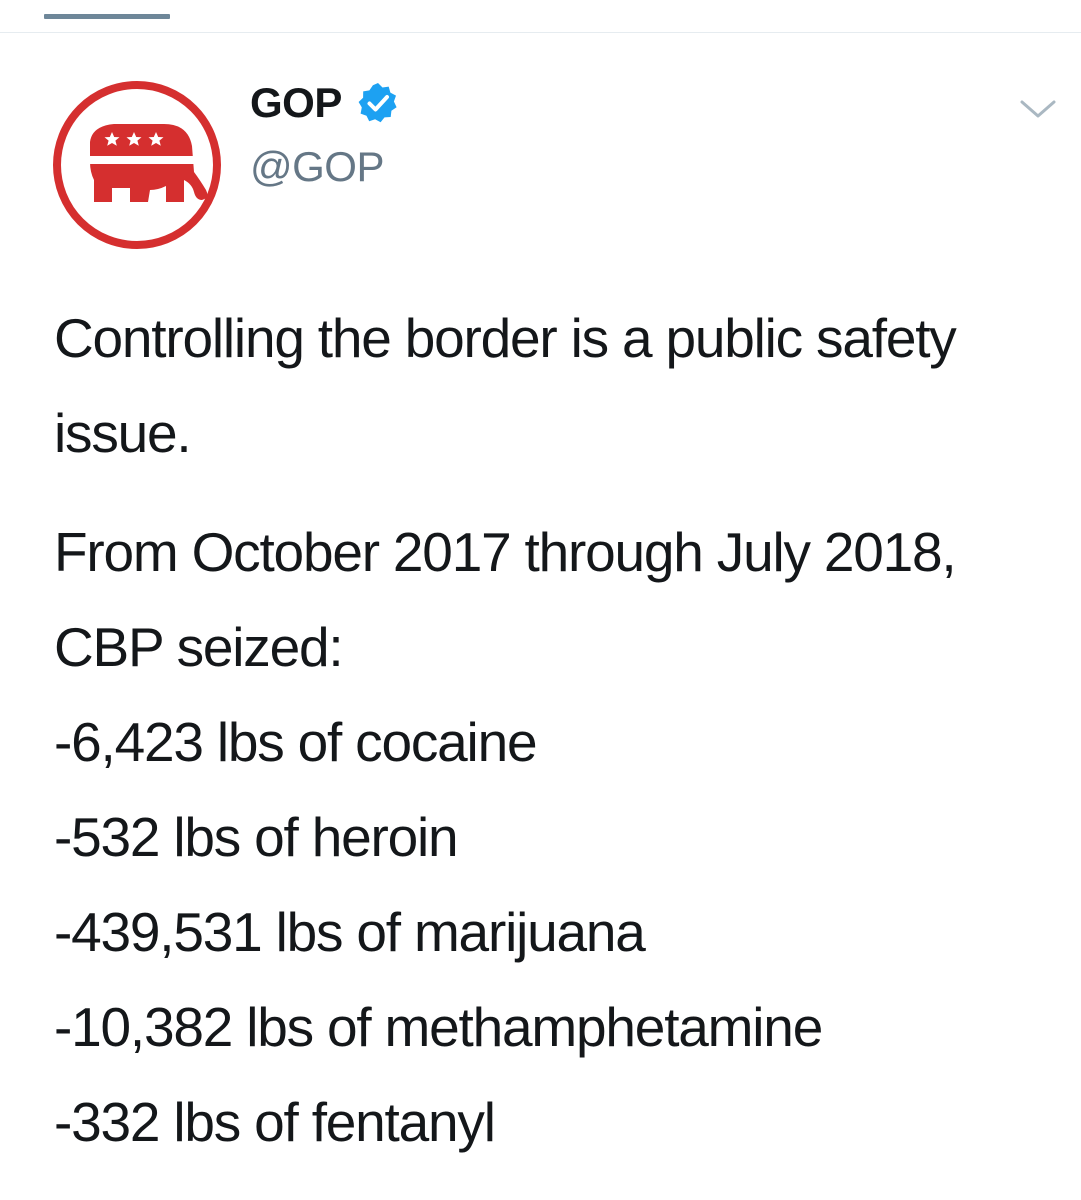 The image size is (1081, 1200). I want to click on chevron-down-icon, so click(1038, 109).